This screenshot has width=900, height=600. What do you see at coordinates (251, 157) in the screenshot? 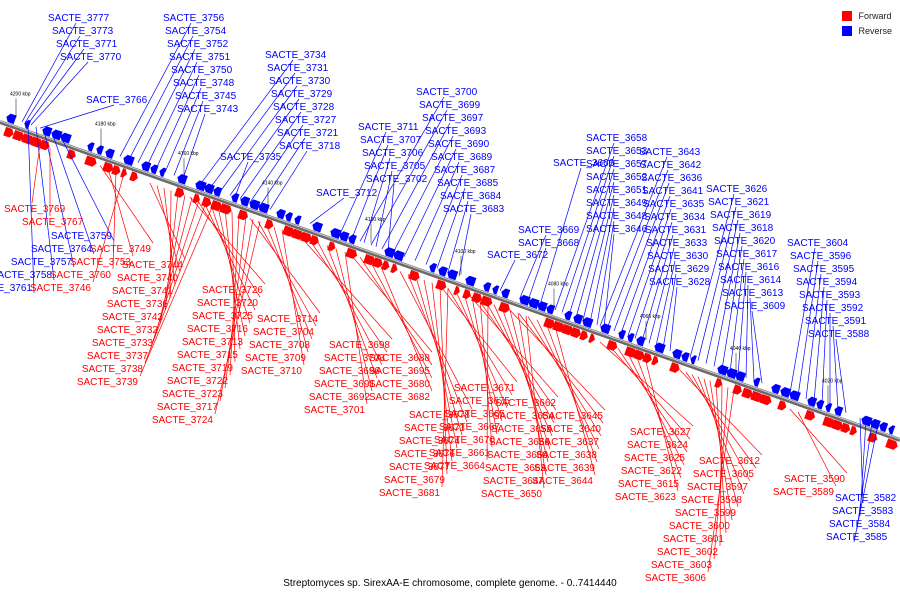
I see `rev-col4-label-0: SACTE_3735` at bounding box center [251, 157].